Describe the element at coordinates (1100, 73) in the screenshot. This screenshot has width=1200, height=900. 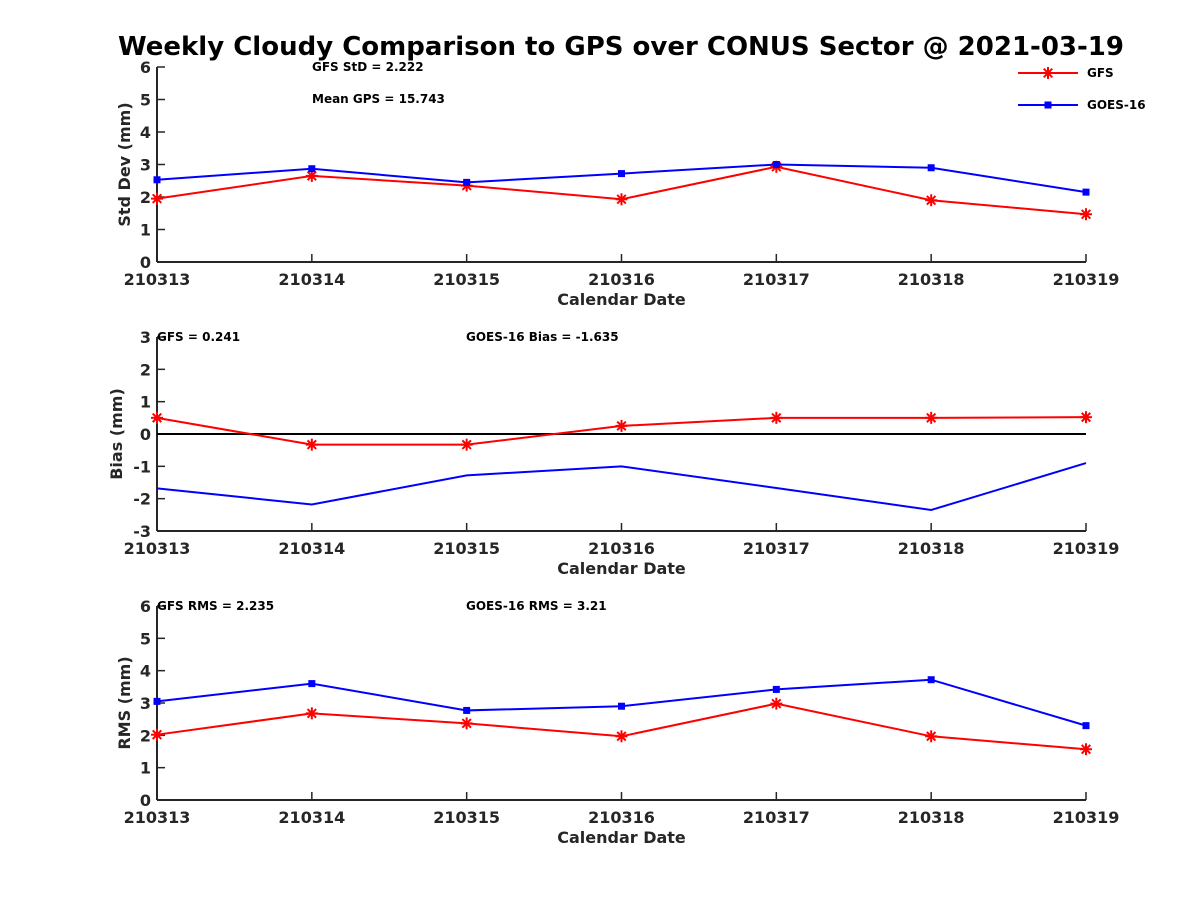
I see `legend-label: GFS` at that location.